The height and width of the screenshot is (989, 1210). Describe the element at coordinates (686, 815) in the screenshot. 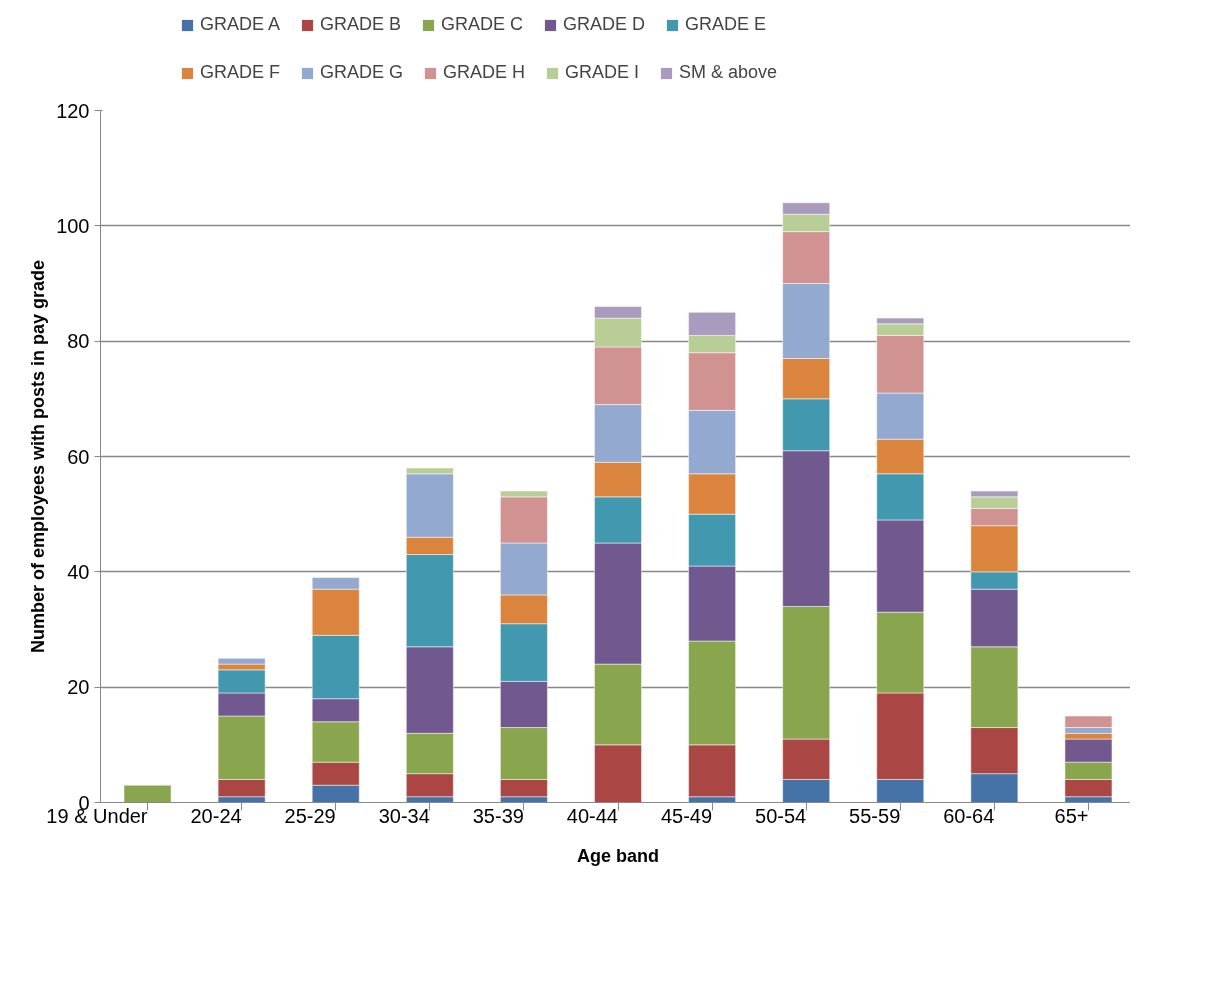

I see `x-tick-label: 45-49` at that location.